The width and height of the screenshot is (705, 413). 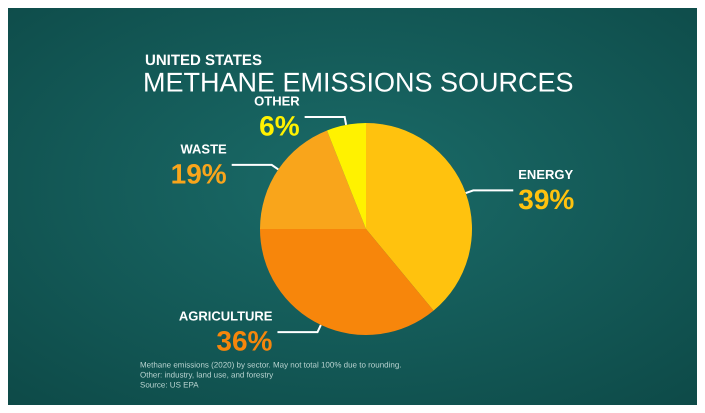 I want to click on data-label: 39%, so click(x=546, y=199).